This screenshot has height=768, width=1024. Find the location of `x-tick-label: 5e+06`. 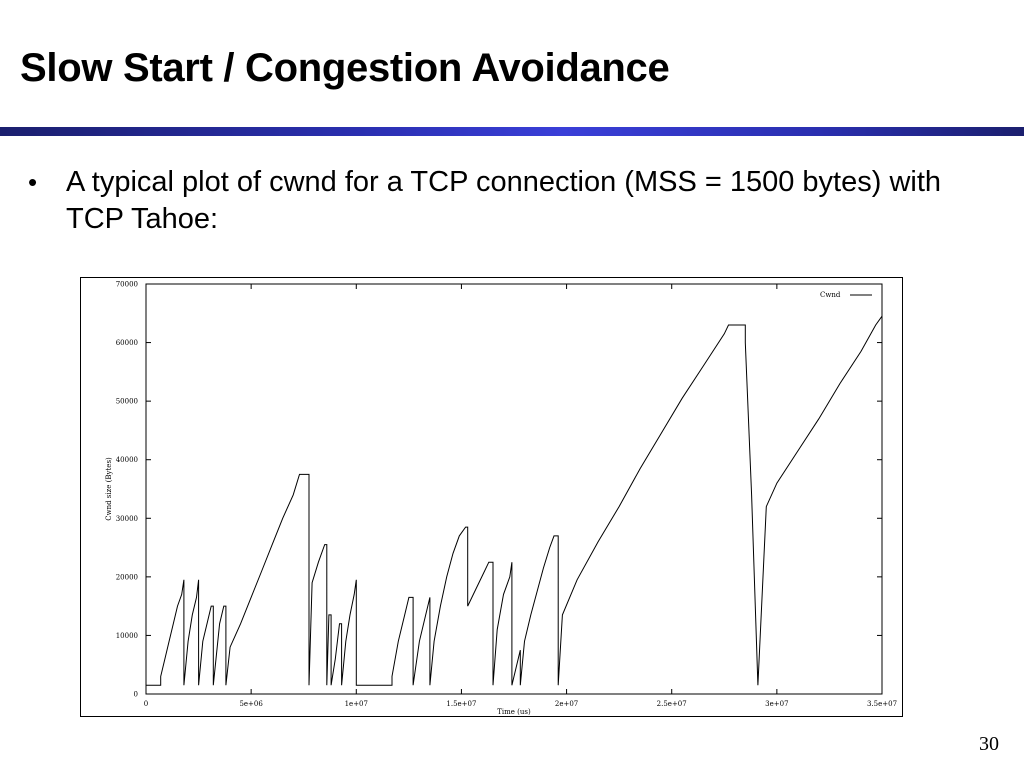

x-tick-label: 5e+06 is located at coordinates (251, 704).